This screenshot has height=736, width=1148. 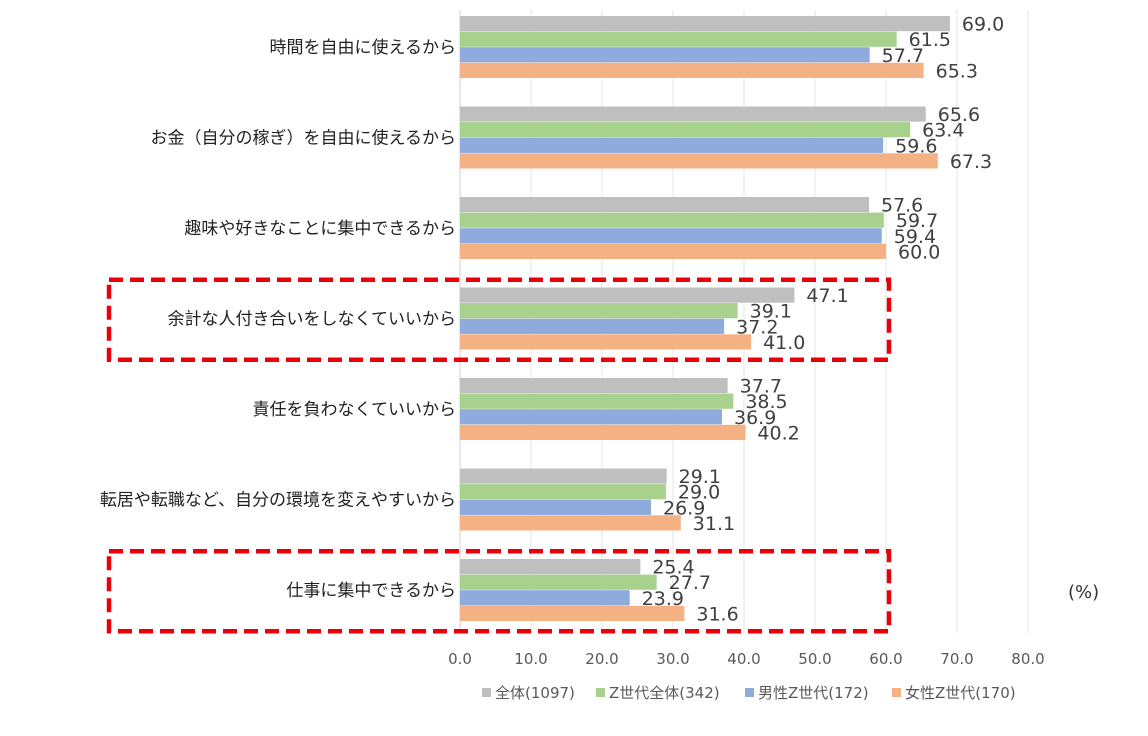 I want to click on data-label: 69.0, so click(x=983, y=25).